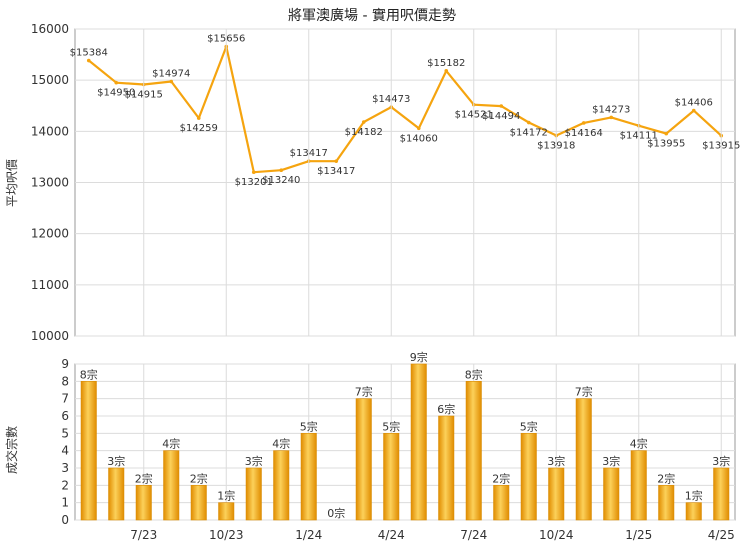 This screenshot has width=740, height=550. Describe the element at coordinates (65, 399) in the screenshot. I see `count-y-tick-label: 7` at that location.